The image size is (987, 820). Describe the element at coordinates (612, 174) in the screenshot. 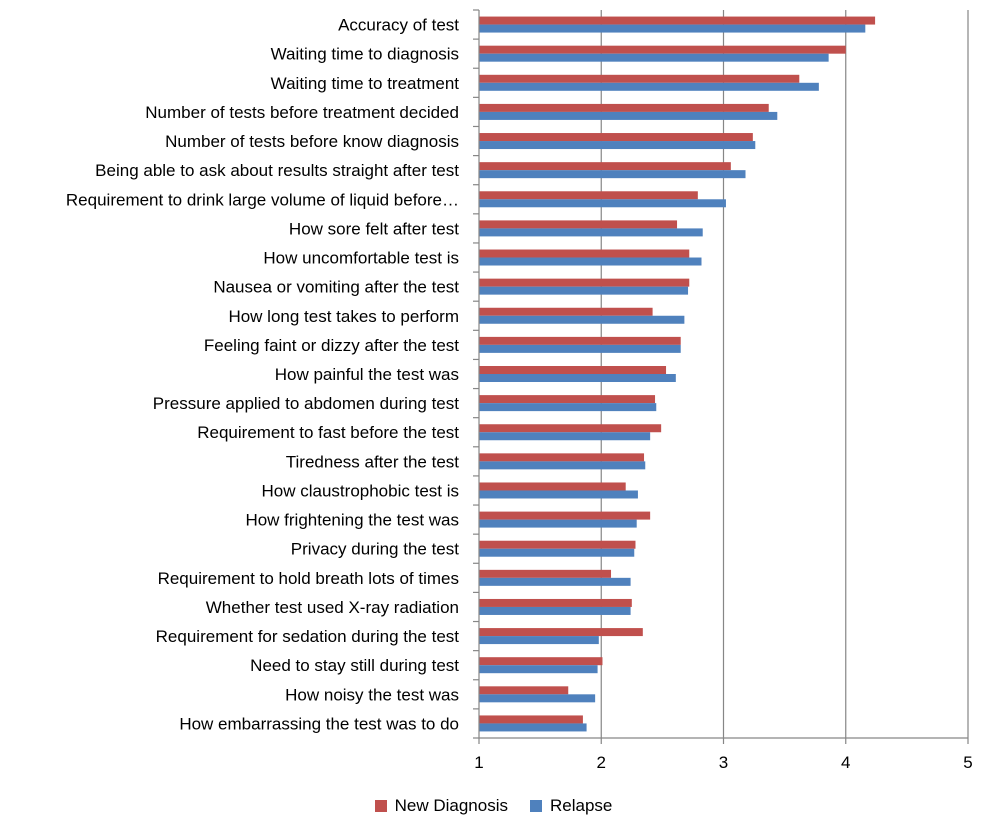

I see `bar-relapse-being-able-to-ask-about-results-straight-after-test` at that location.